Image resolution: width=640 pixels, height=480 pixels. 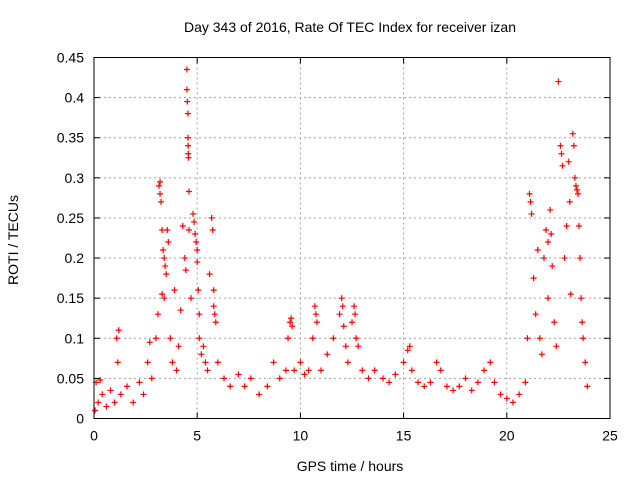 I want to click on y-axis-label: ROTI / TECUs, so click(x=13, y=240).